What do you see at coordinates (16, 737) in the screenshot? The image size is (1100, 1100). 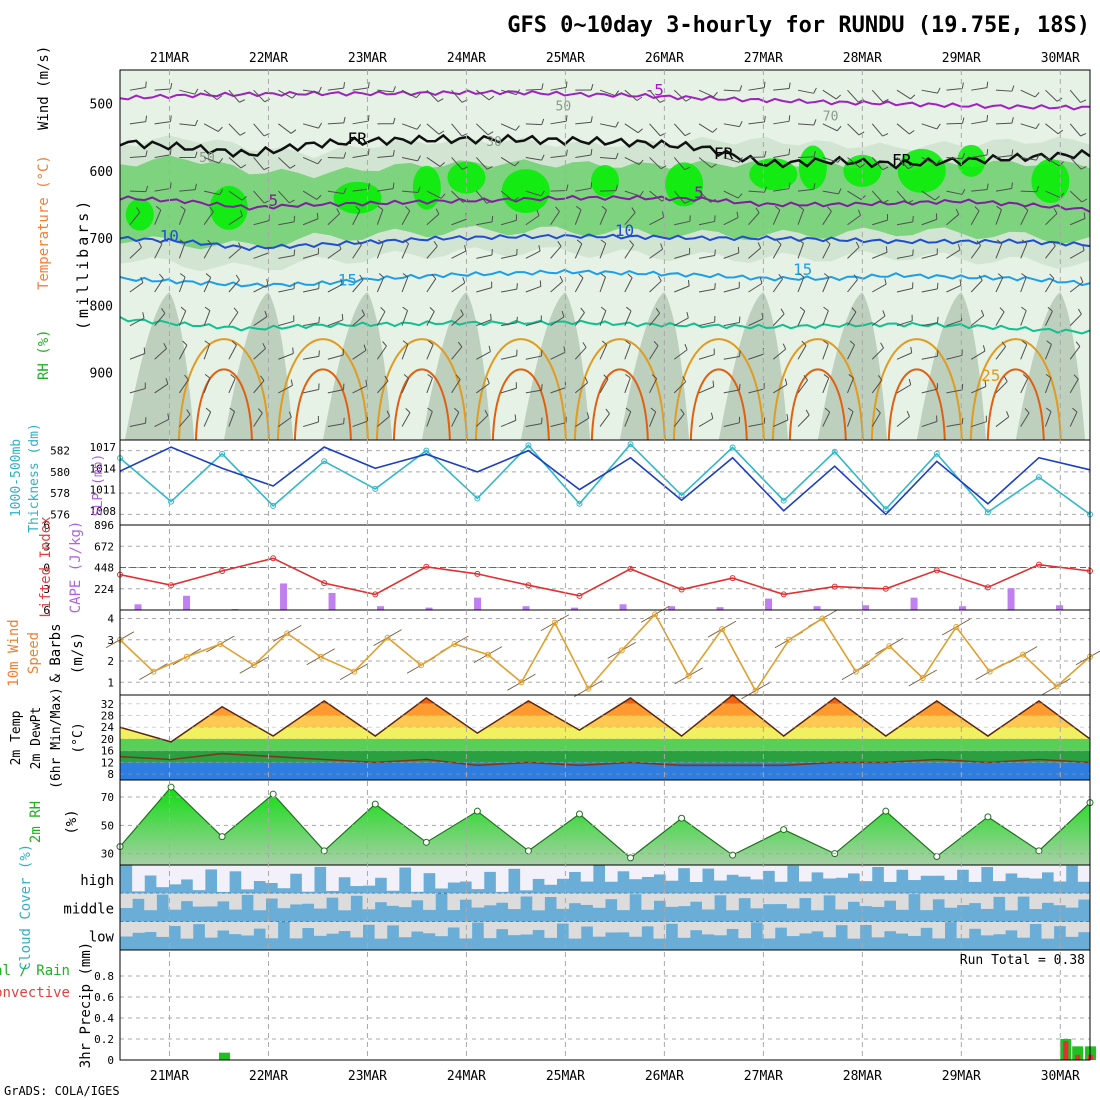 I see `temp-label-1-group: 2m Temp` at bounding box center [16, 737].